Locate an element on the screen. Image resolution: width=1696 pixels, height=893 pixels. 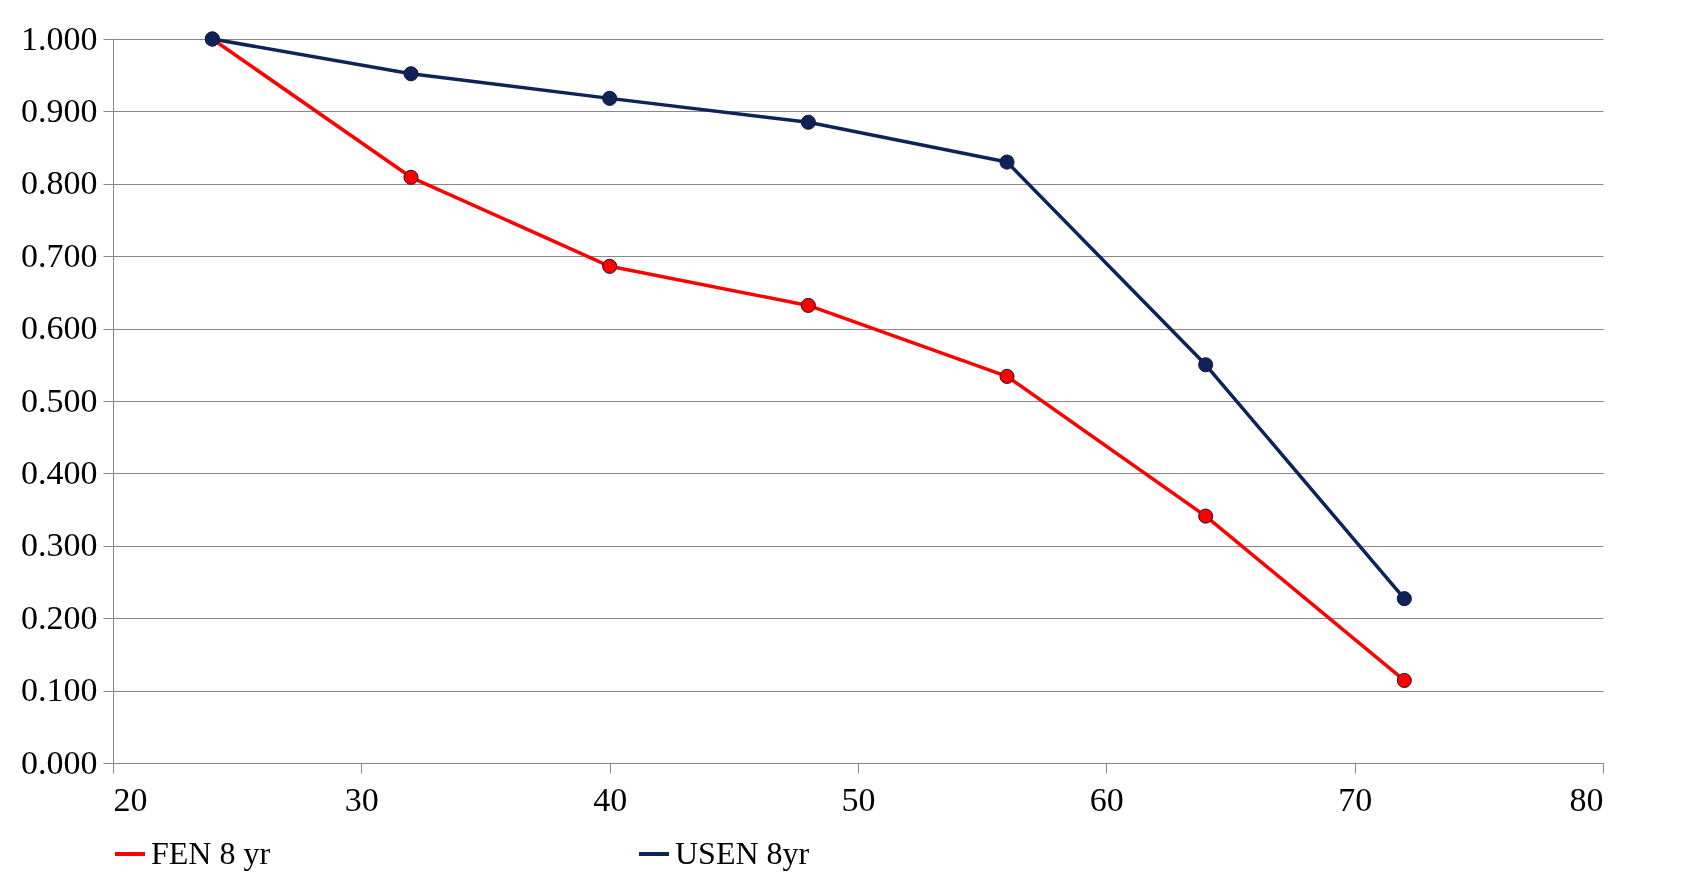
x-tick-label: 30 is located at coordinates (361, 799).